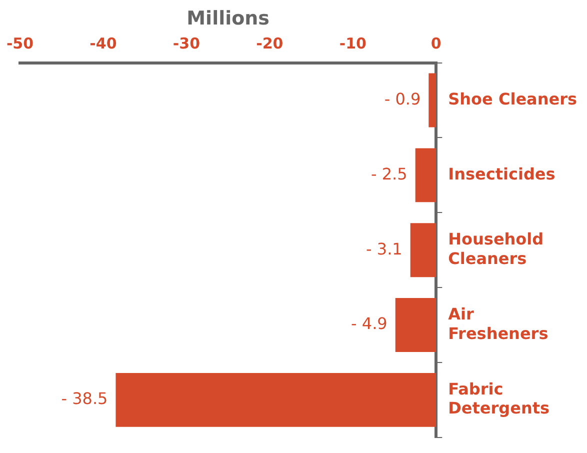 The width and height of the screenshot is (587, 453). Describe the element at coordinates (20, 43) in the screenshot. I see `x-tick-label: -50` at that location.